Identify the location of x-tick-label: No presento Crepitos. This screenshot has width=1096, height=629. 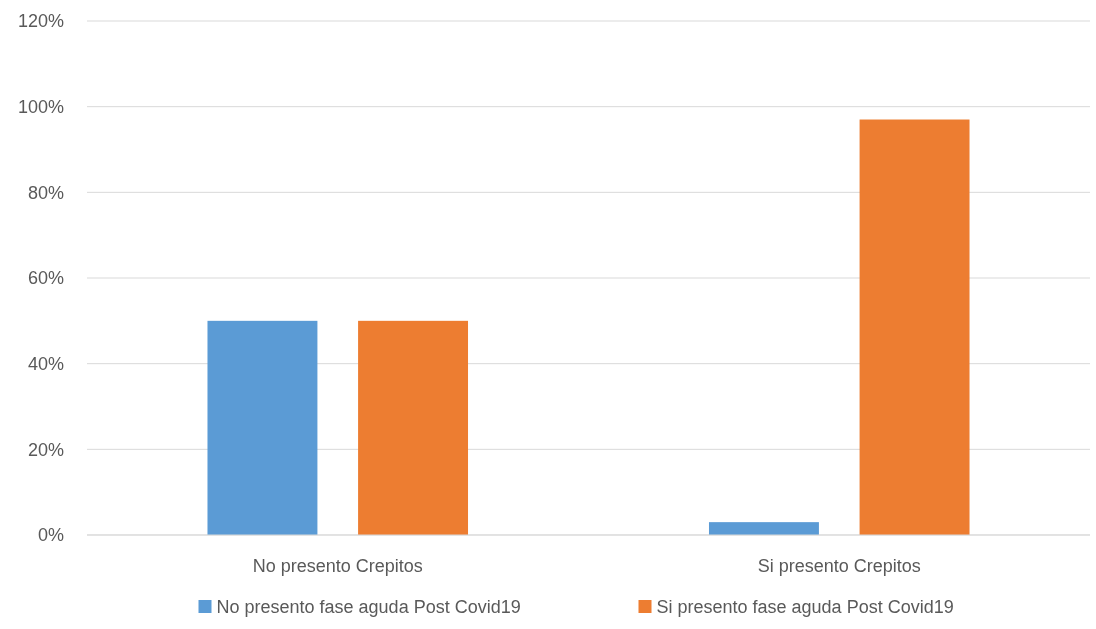
(337, 566).